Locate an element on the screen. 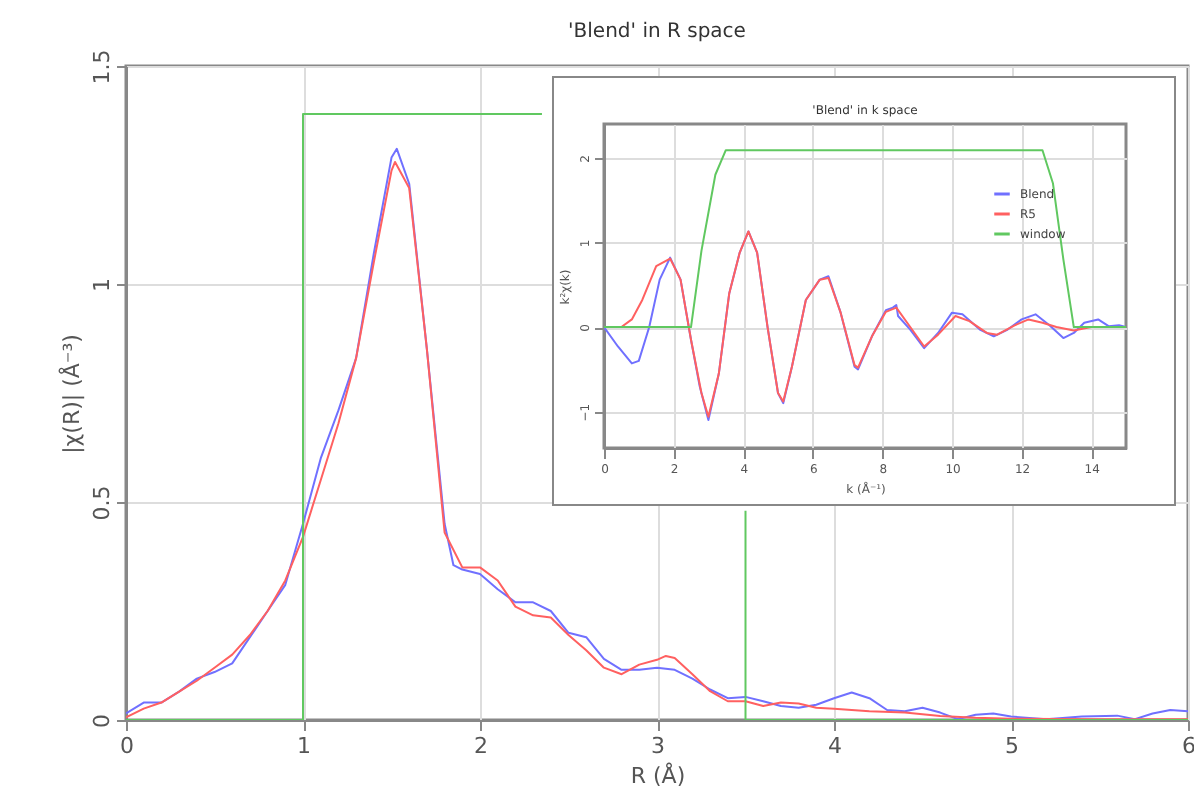 Image resolution: width=1194 pixels, height=802 pixels. x-tick-label: 6 is located at coordinates (1188, 746).